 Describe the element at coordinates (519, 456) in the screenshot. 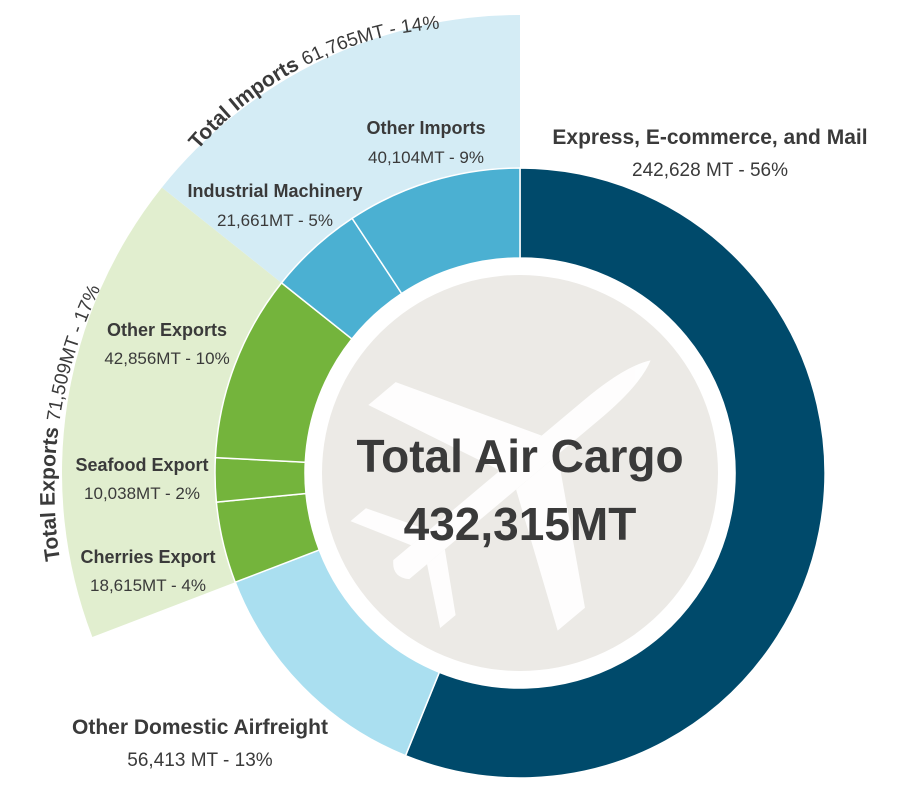

I see `center-title: Total Air Cargo` at that location.